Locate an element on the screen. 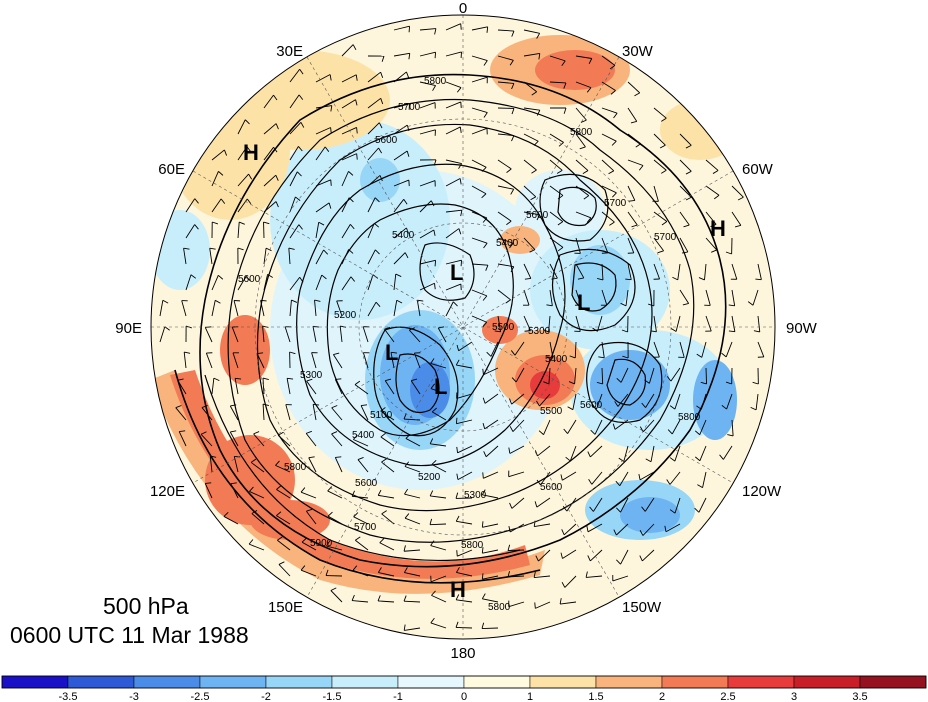  colorbar-swatches is located at coordinates (464, 682).